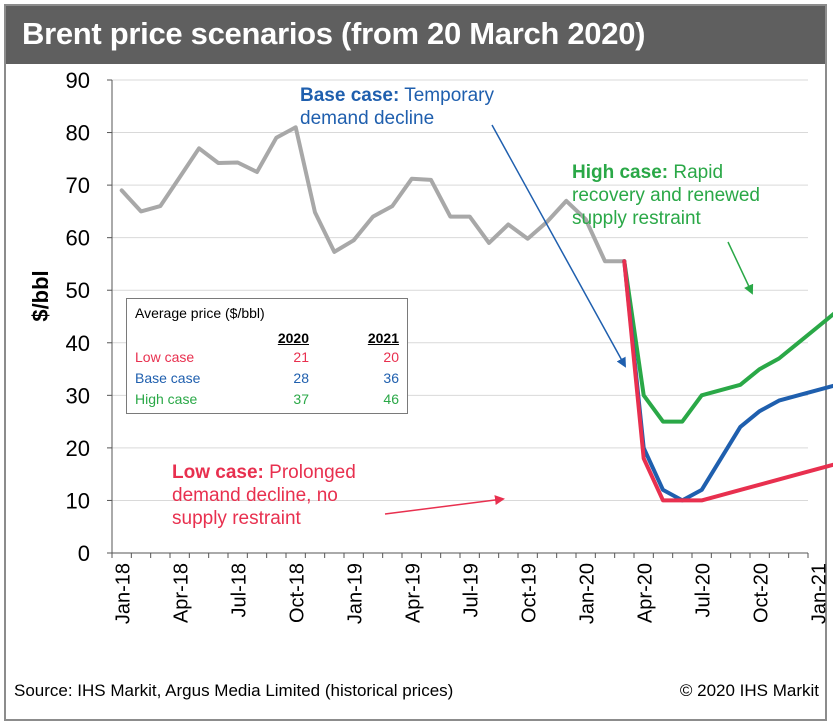  Describe the element at coordinates (301, 378) in the screenshot. I see `table-value-2020: 28` at that location.